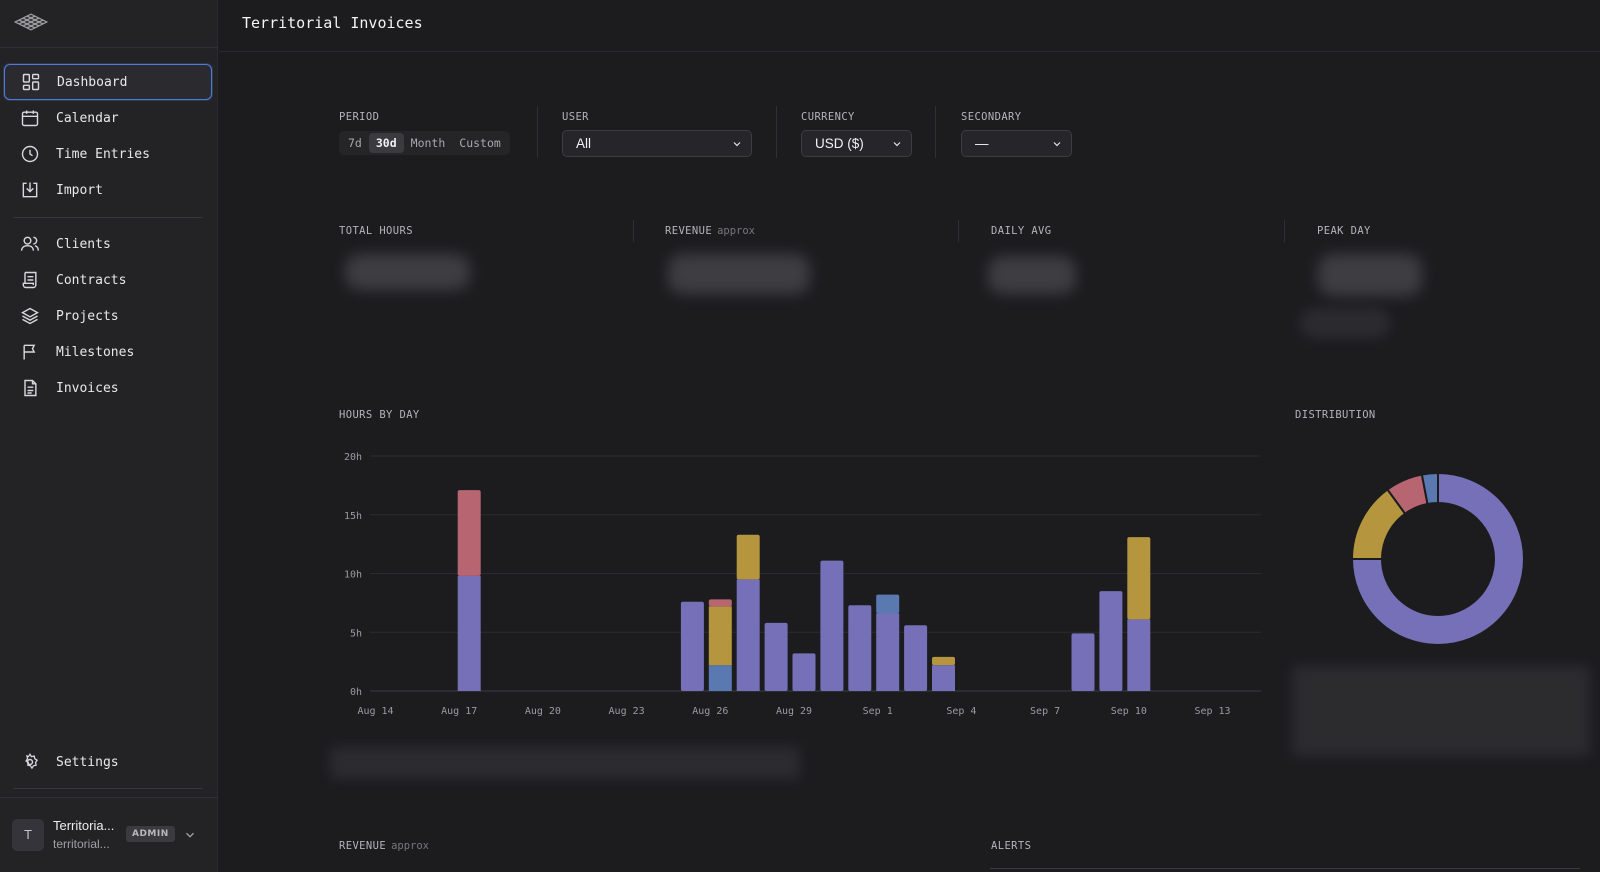  Describe the element at coordinates (30, 190) in the screenshot. I see `import-icon` at that location.